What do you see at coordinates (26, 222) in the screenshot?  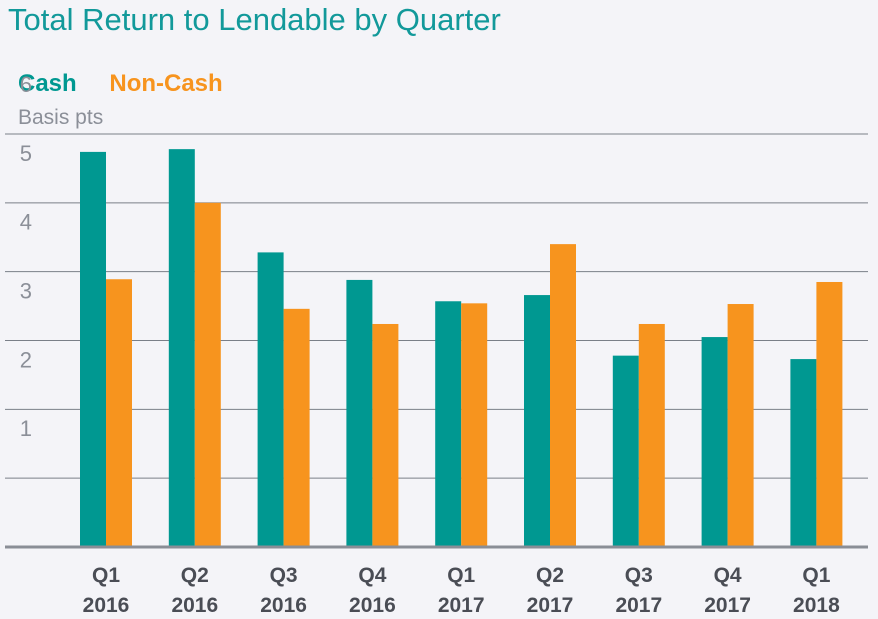 I see `y-tick-label: 4` at bounding box center [26, 222].